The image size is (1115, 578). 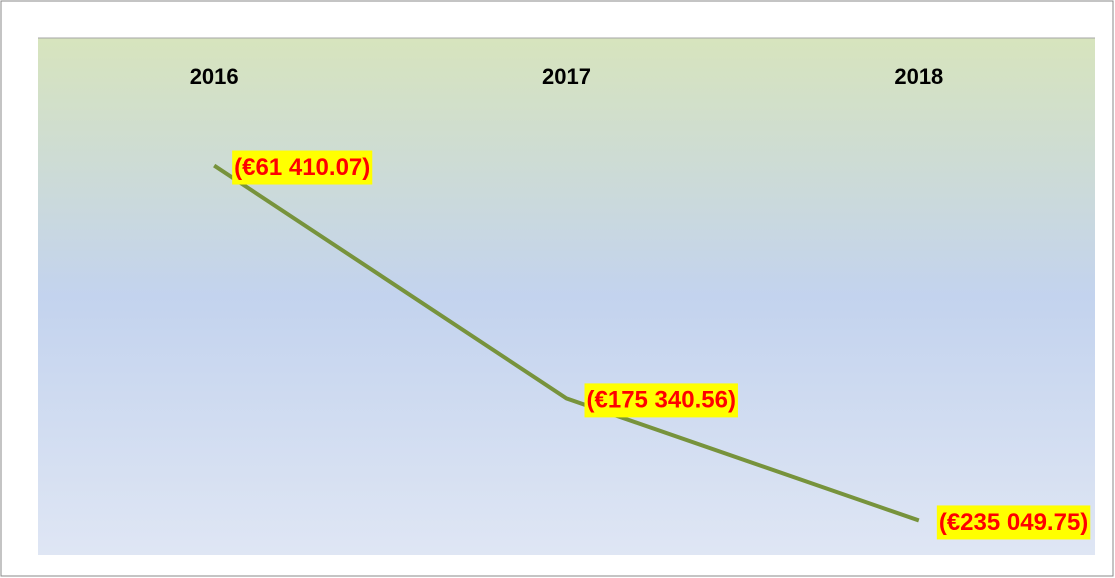 I want to click on data-label: (€235 049.75), so click(x=1013, y=522).